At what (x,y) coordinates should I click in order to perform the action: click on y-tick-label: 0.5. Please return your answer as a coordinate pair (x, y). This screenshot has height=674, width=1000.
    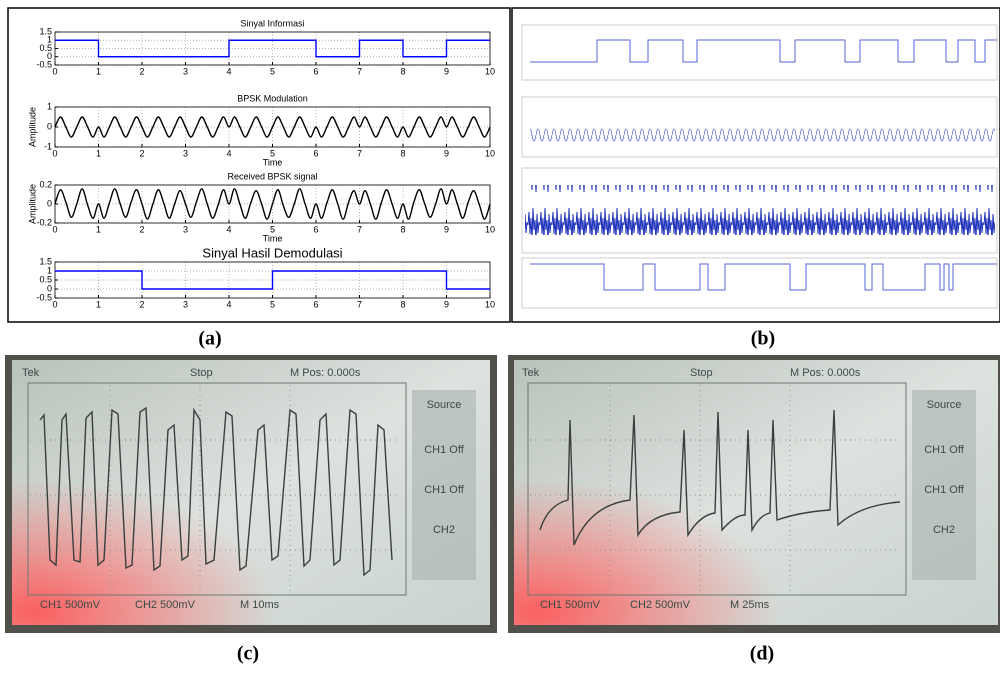
    Looking at the image, I should click on (45, 279).